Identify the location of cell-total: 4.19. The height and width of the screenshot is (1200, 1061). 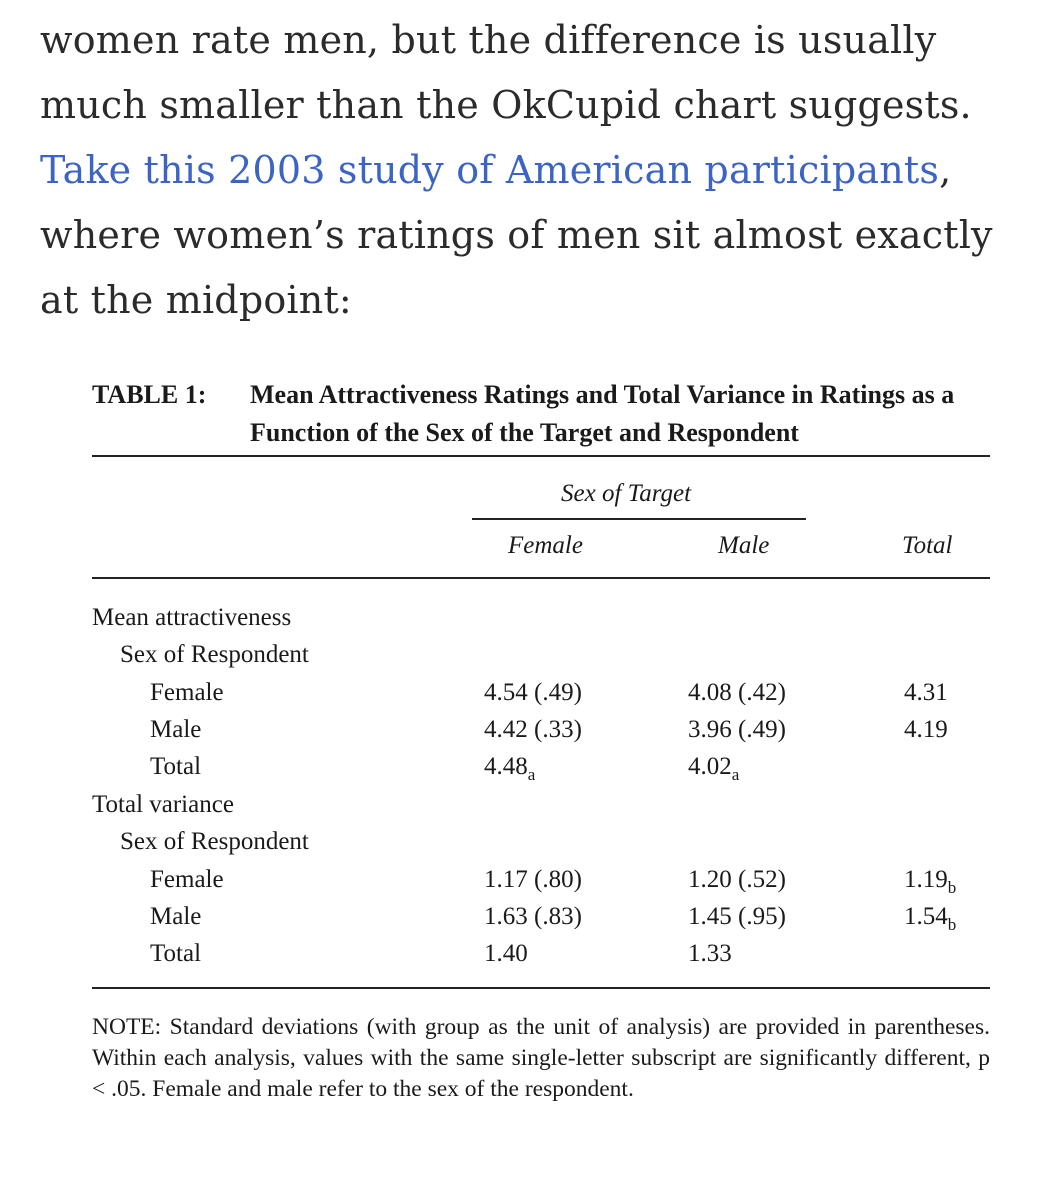
(926, 729).